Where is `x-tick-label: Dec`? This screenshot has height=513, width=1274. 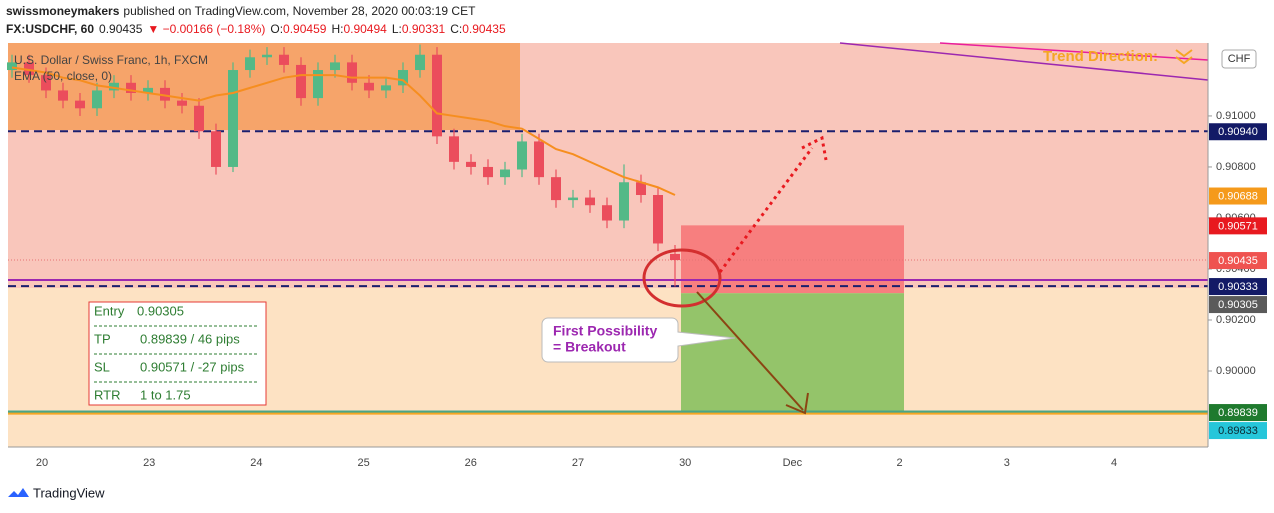 x-tick-label: Dec is located at coordinates (793, 463).